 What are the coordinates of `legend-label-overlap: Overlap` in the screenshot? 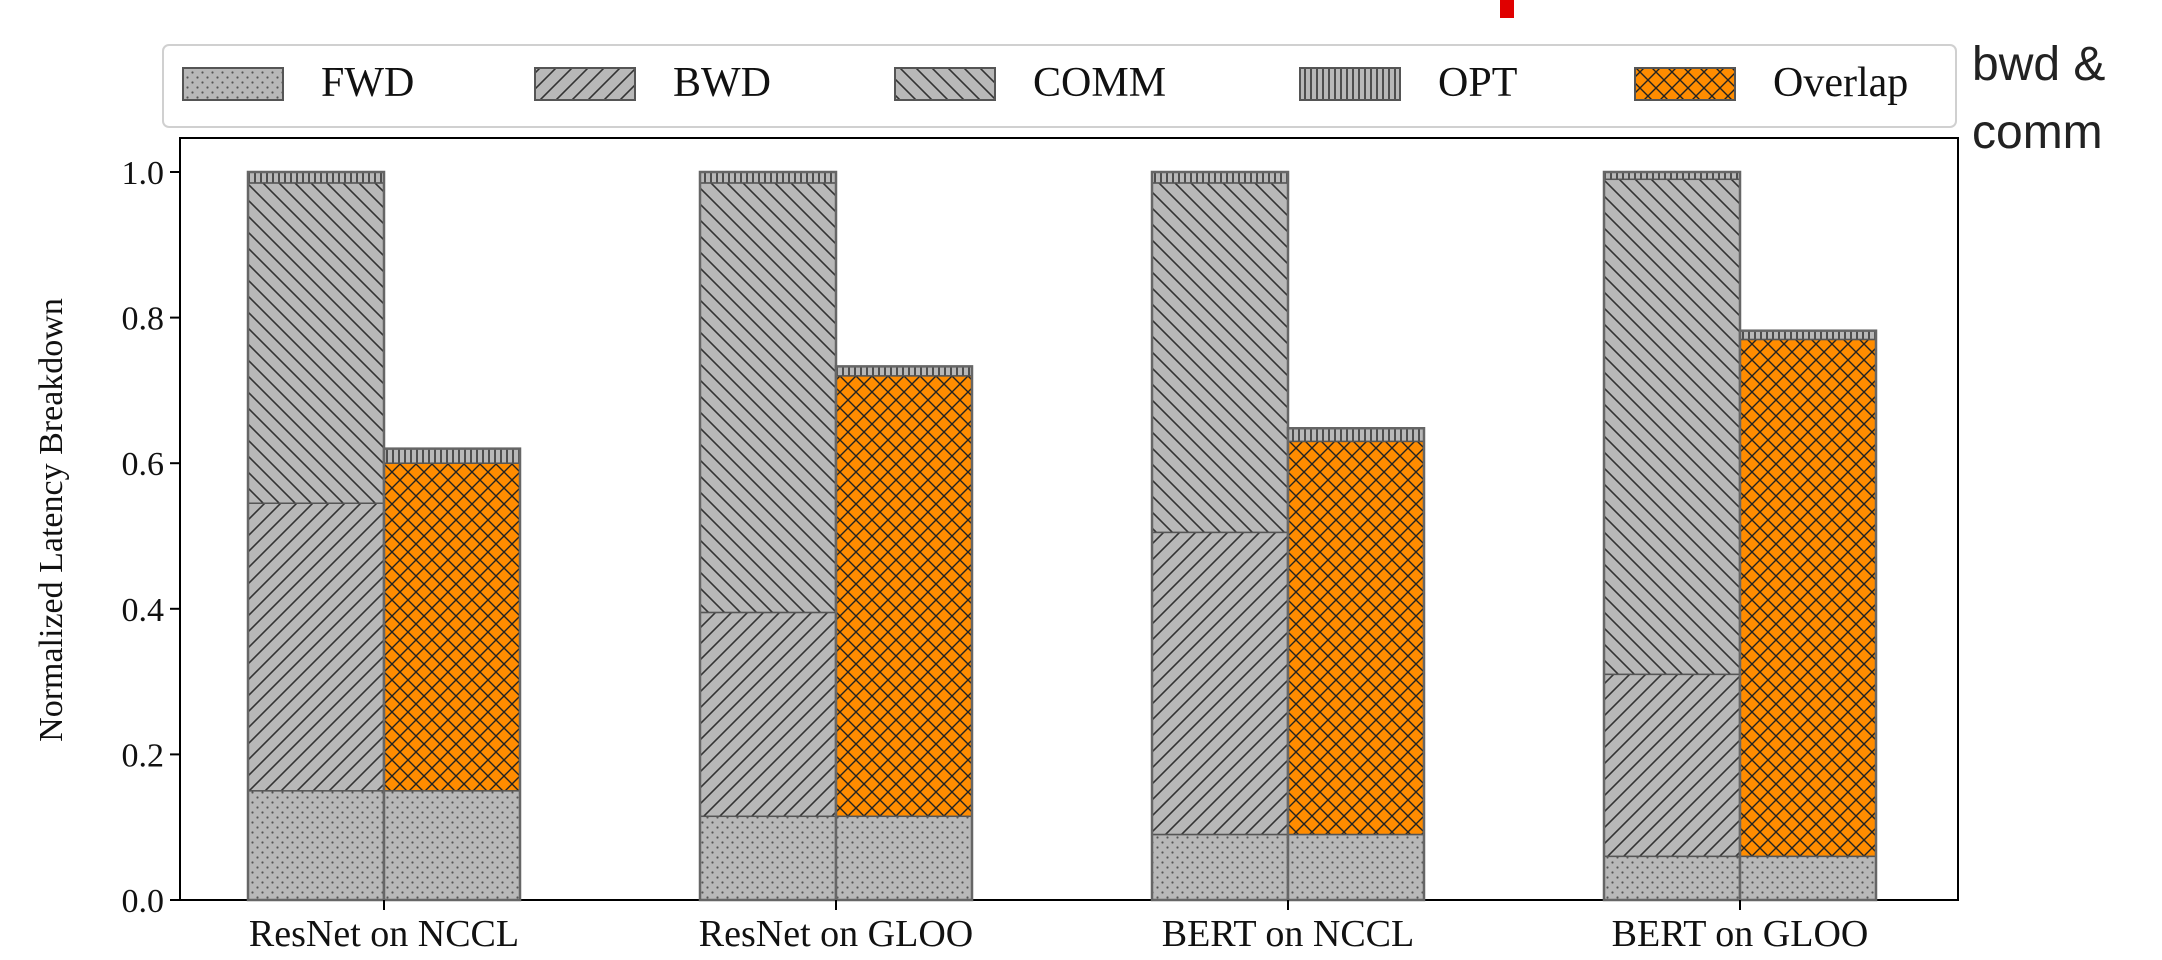 It's located at (1840, 83).